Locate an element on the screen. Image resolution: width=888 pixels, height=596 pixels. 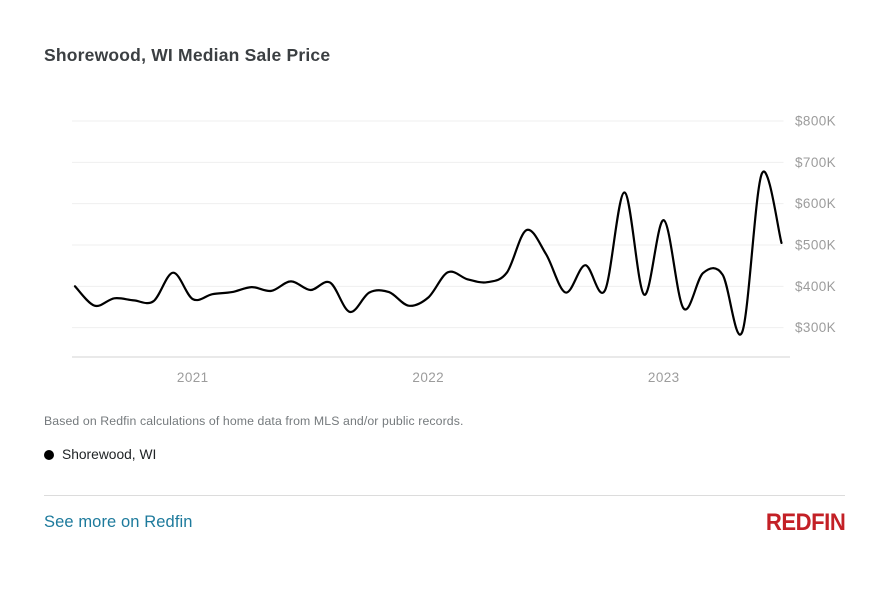
y-tick-label: $300K is located at coordinates (815, 327).